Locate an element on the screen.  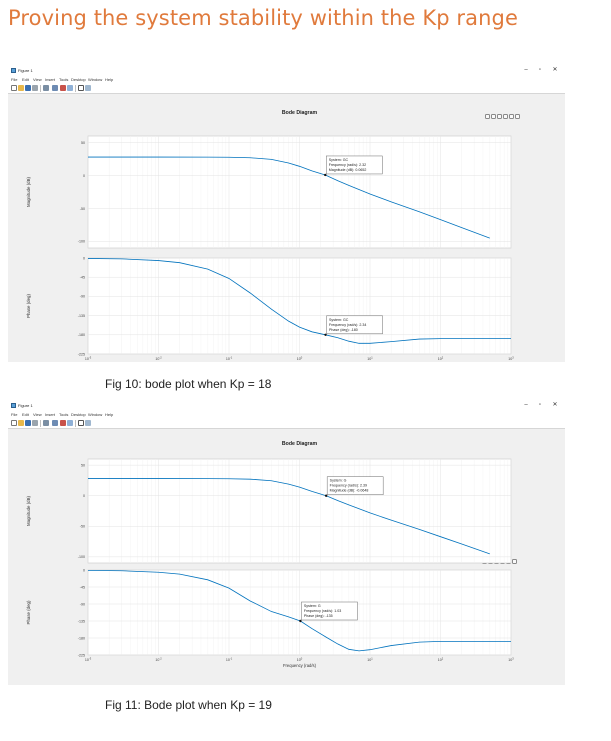
pan-icon is located at coordinates (499, 116).